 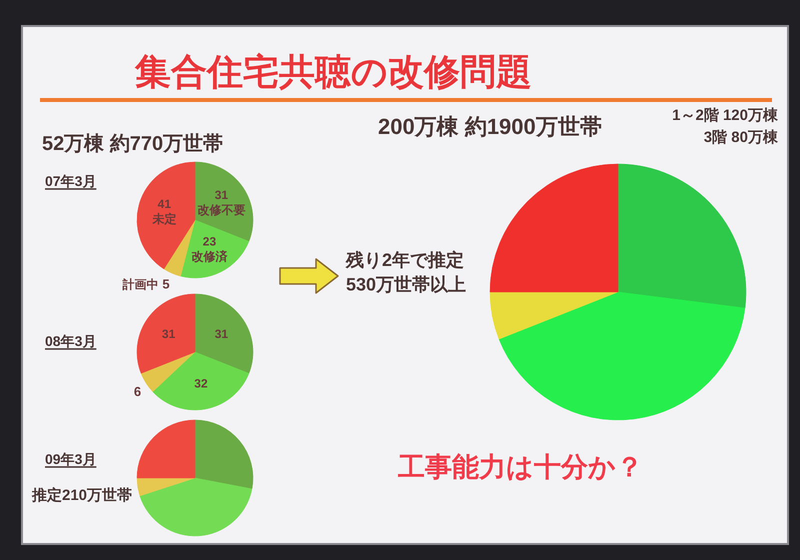 What do you see at coordinates (163, 219) in the screenshot?
I see `slice-label: 未定` at bounding box center [163, 219].